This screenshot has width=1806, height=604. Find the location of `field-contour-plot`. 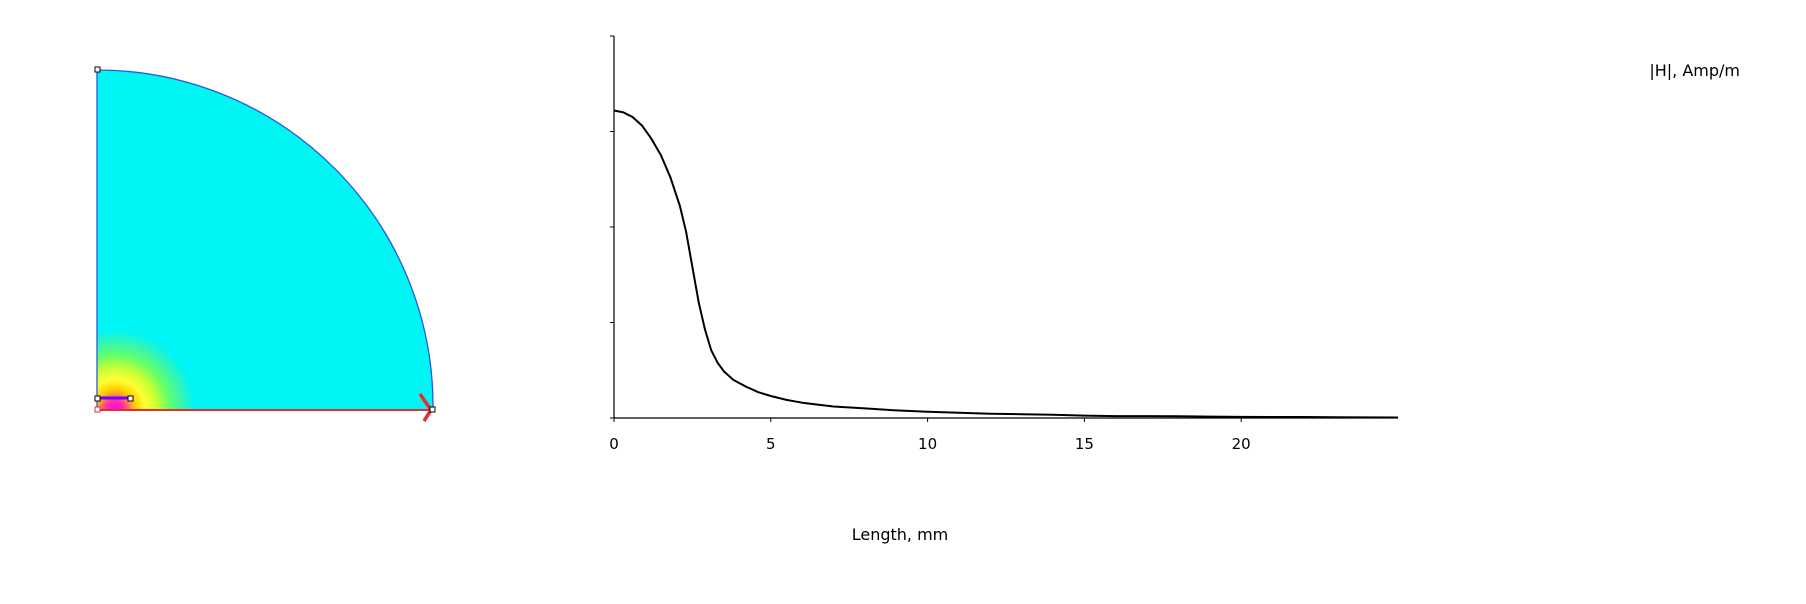

field-contour-plot is located at coordinates (265, 244).